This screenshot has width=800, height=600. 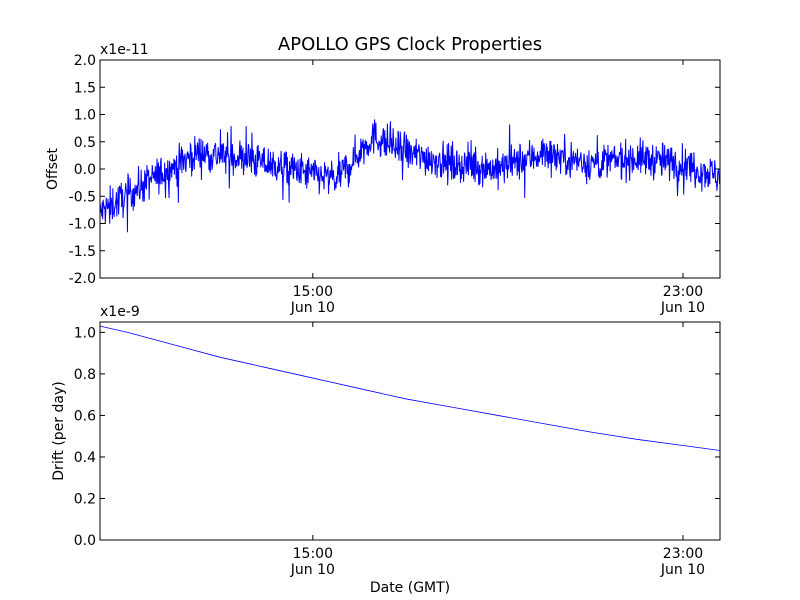 What do you see at coordinates (85, 375) in the screenshot?
I see `y-tick-label: 0.8` at bounding box center [85, 375].